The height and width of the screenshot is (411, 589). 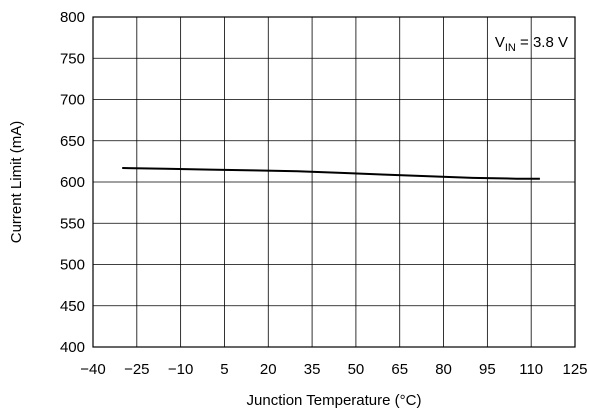 I want to click on vin-prefix: V, so click(x=500, y=42).